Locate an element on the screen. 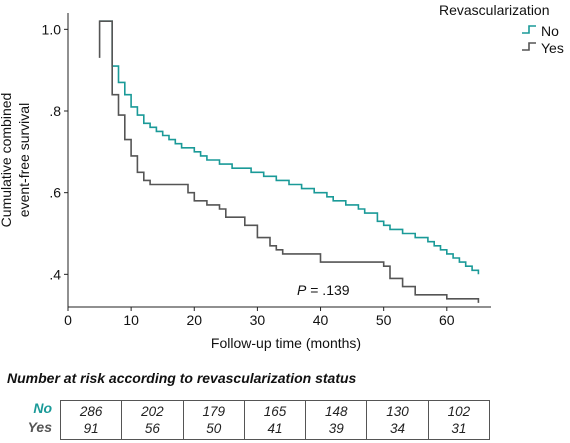 Image resolution: width=570 pixels, height=443 pixels. risk-value-yes: 50 is located at coordinates (214, 428).